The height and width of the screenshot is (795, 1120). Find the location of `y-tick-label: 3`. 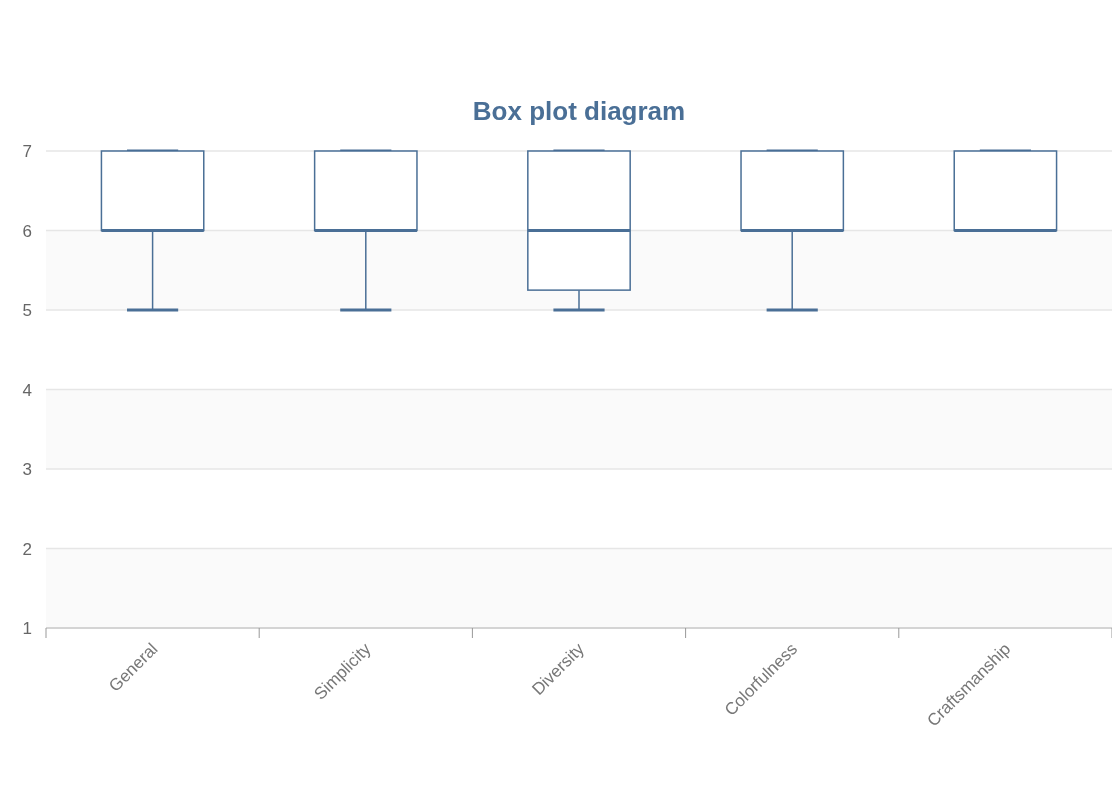

y-tick-label: 3 is located at coordinates (27, 469).